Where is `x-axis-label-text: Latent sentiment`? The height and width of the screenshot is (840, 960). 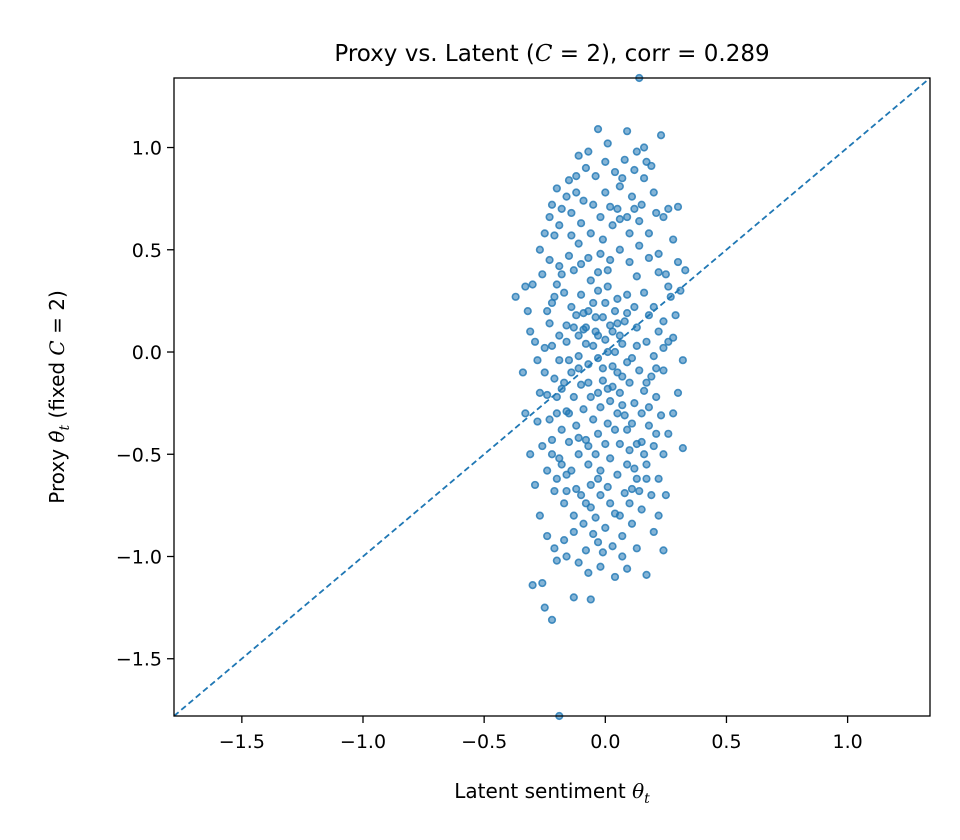
x-axis-label-text: Latent sentiment is located at coordinates (543, 791).